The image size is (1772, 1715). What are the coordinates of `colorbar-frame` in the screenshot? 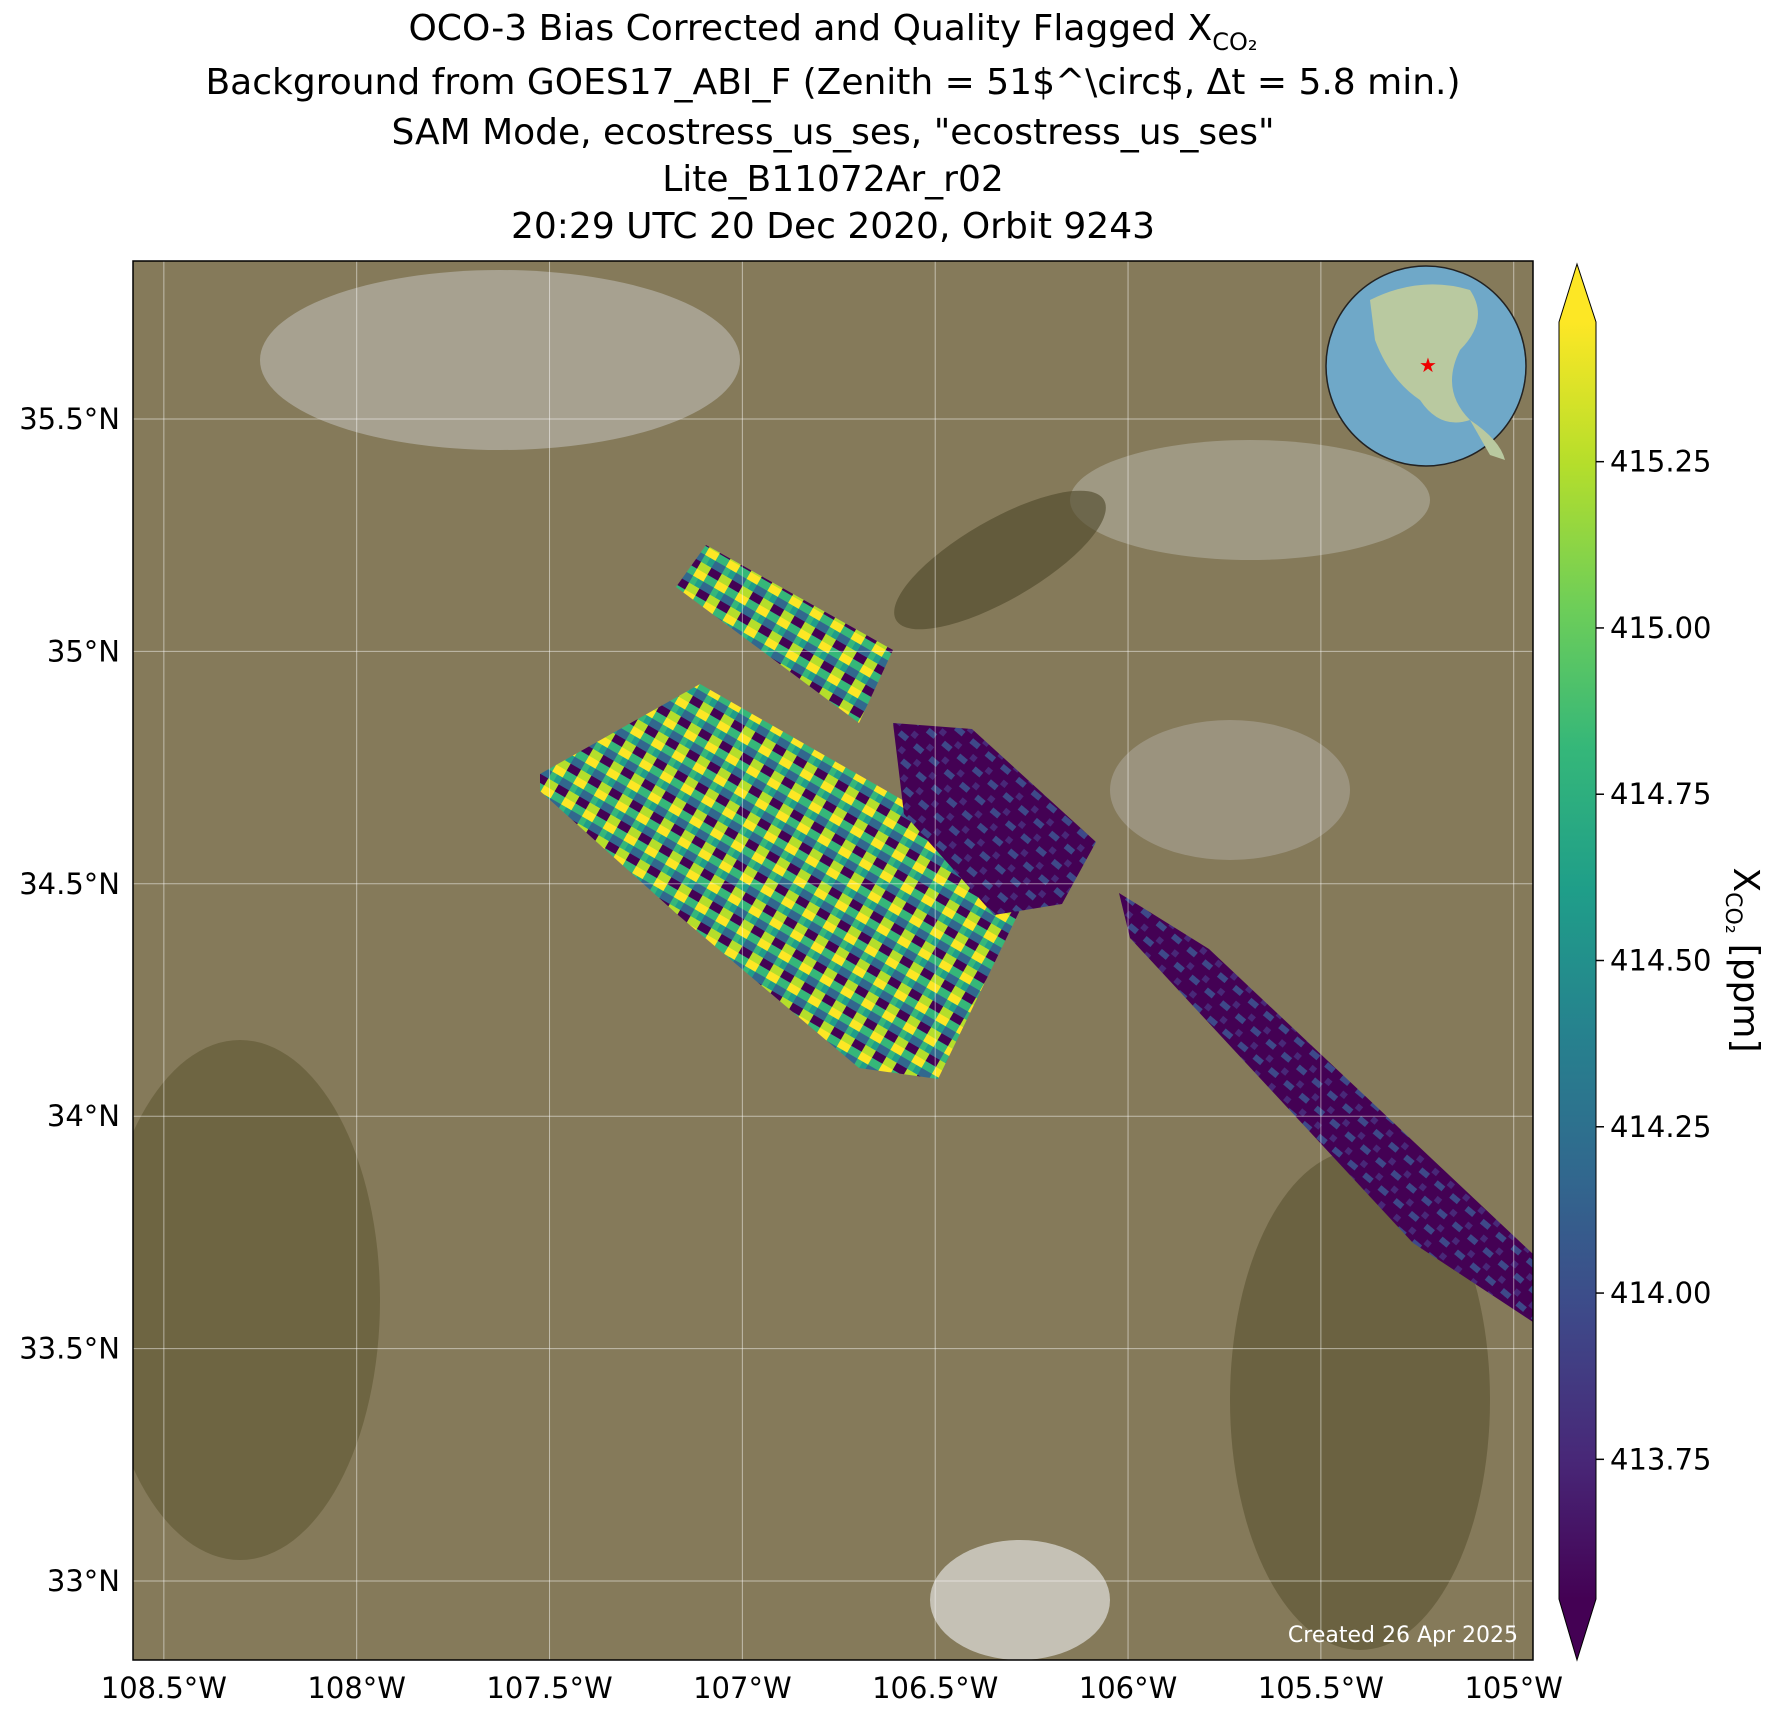 It's located at (1577, 962).